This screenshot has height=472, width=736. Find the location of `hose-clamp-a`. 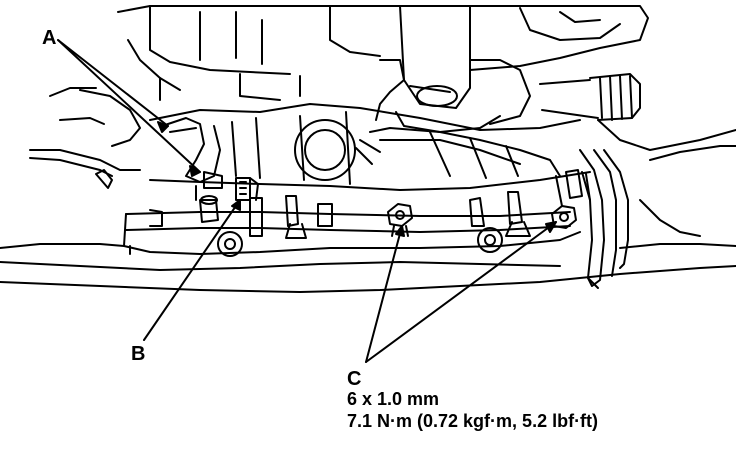

hose-clamp-a is located at coordinates (192, 159).